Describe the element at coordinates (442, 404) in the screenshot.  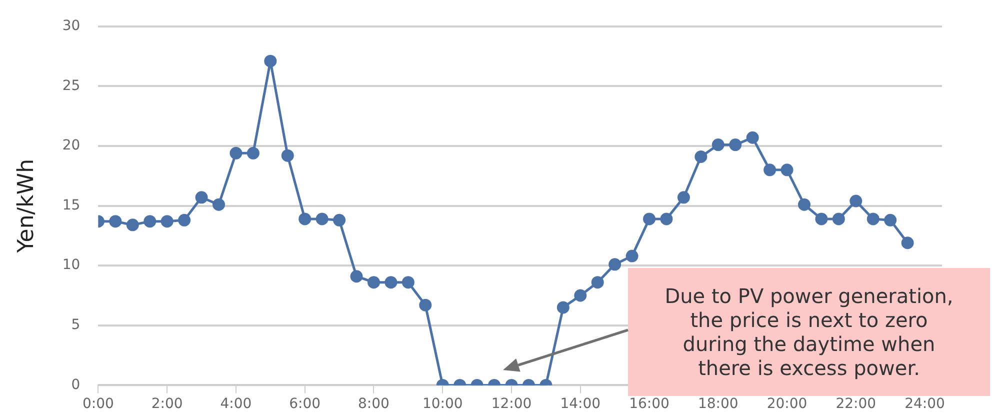
I see `x-tick-label: 10:00` at that location.